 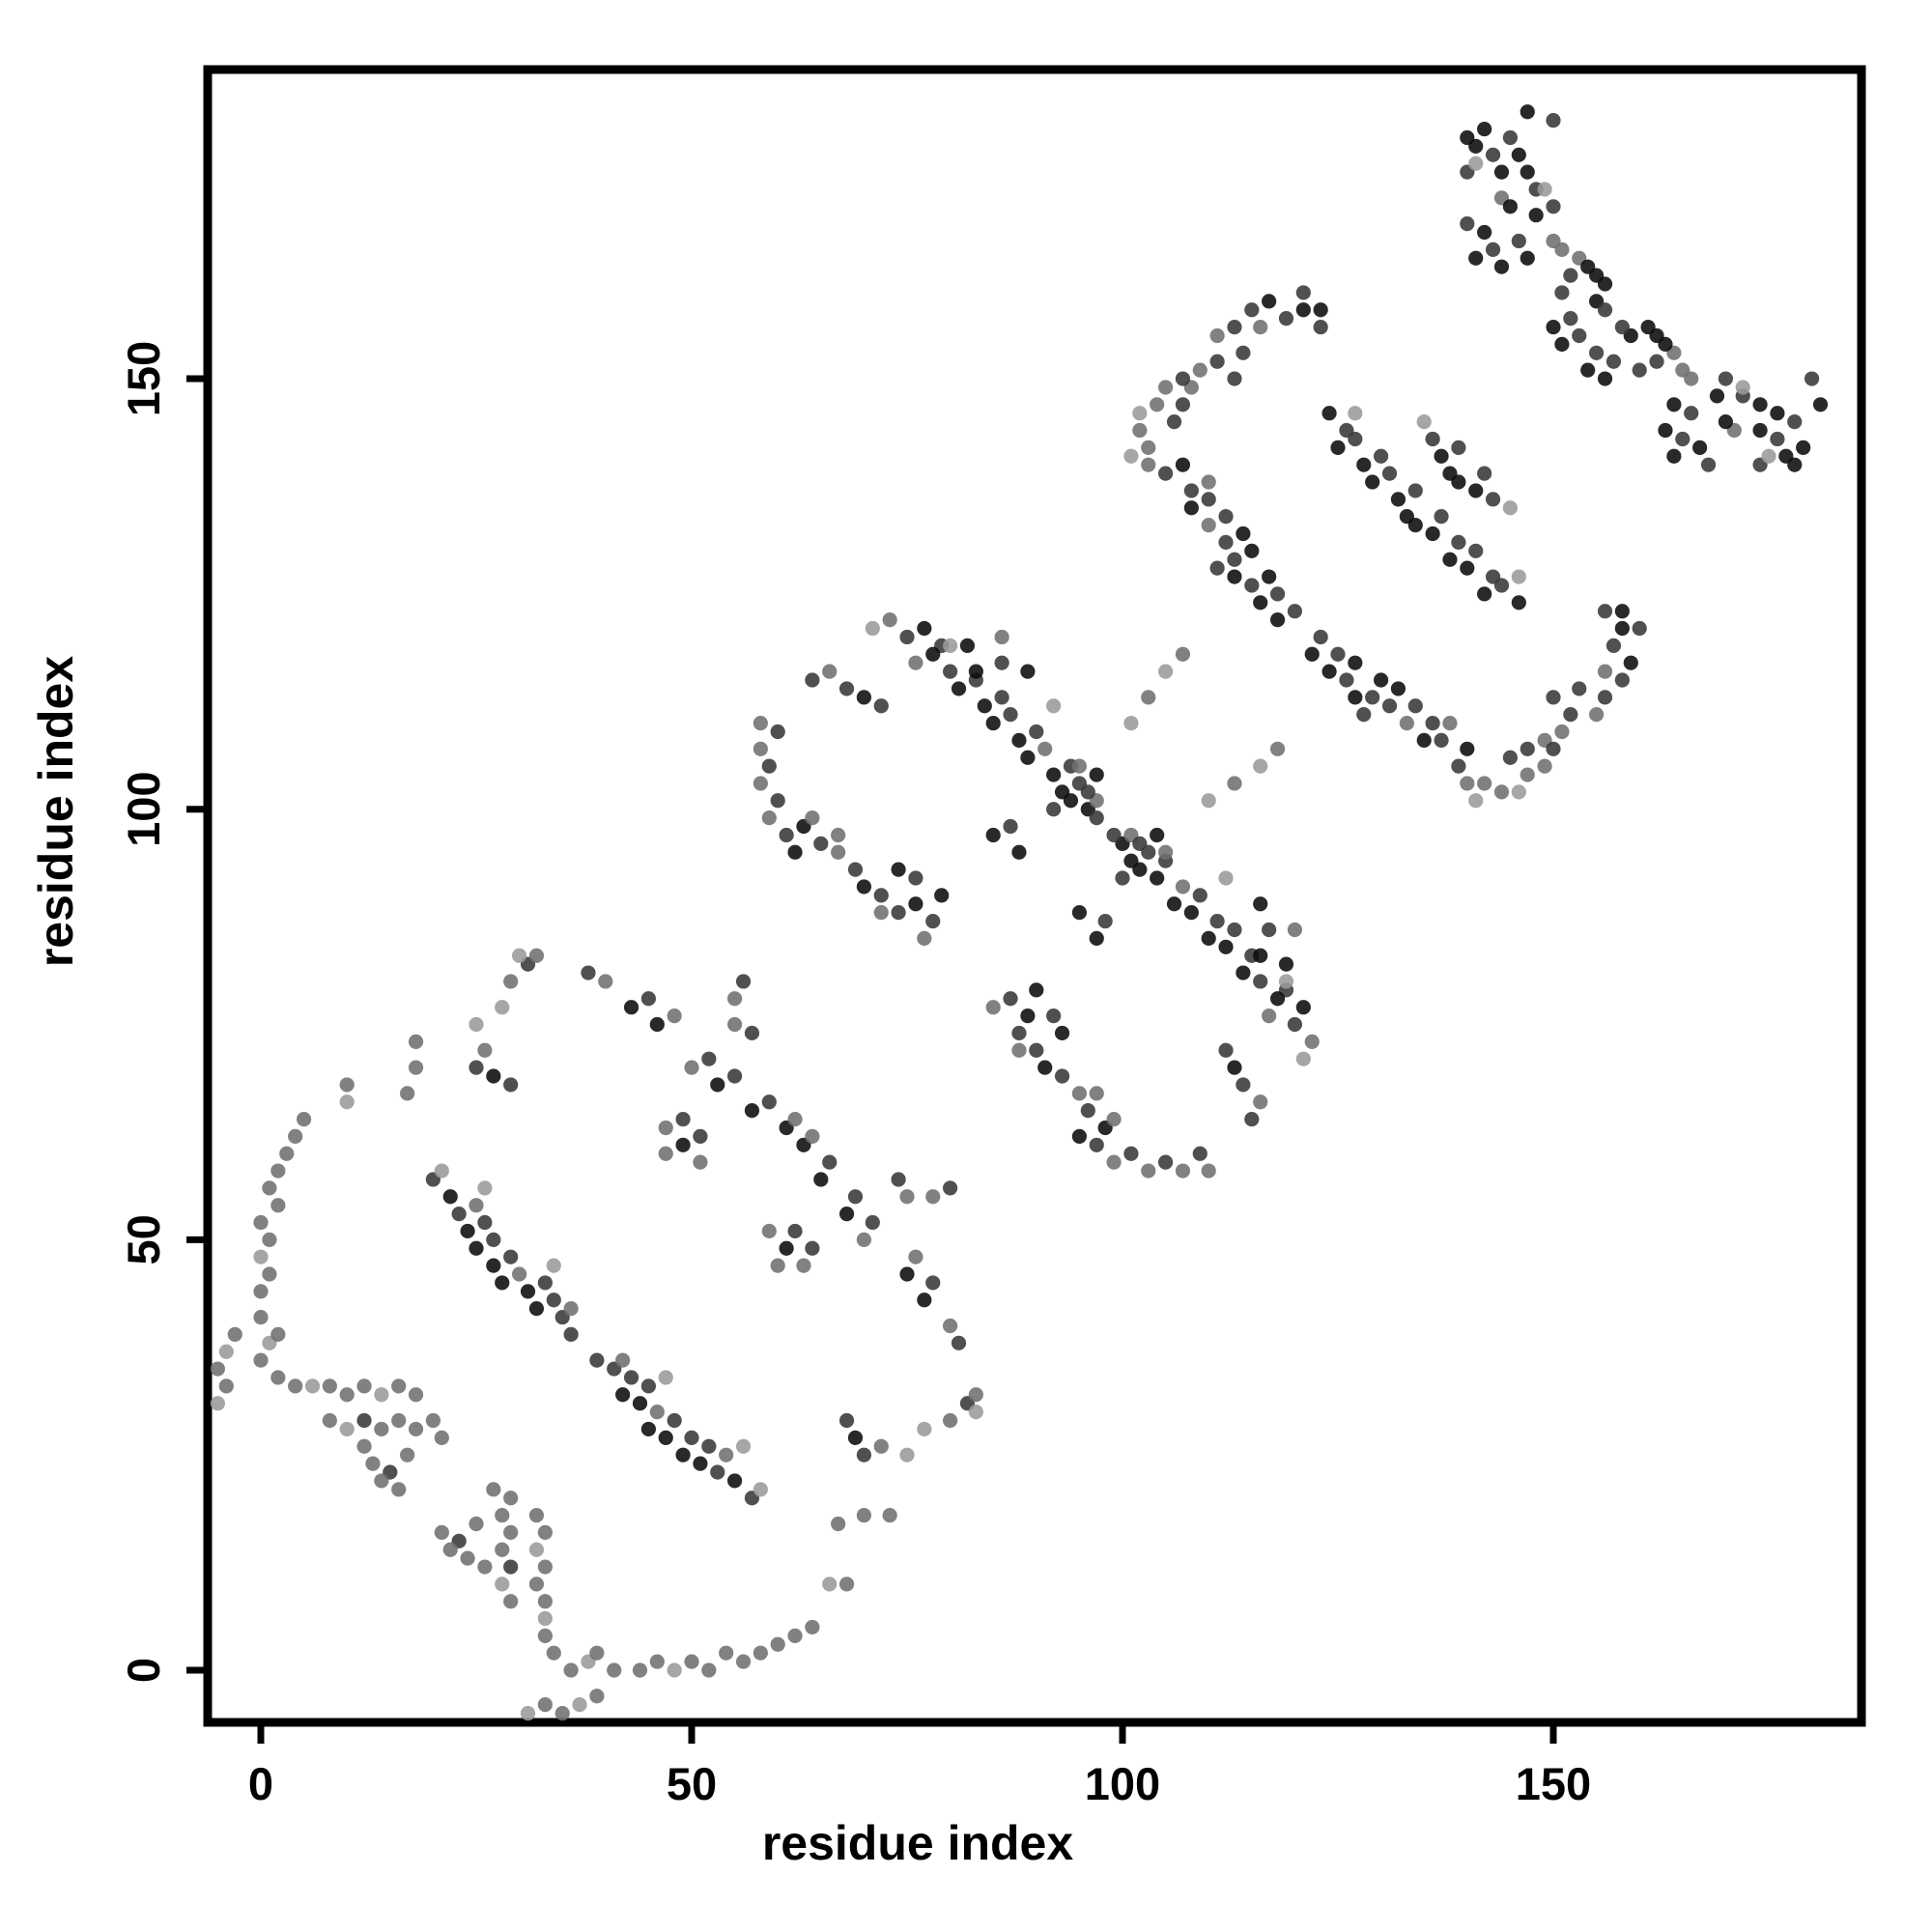 What do you see at coordinates (918, 1843) in the screenshot?
I see `x-axis-title: residue index` at bounding box center [918, 1843].